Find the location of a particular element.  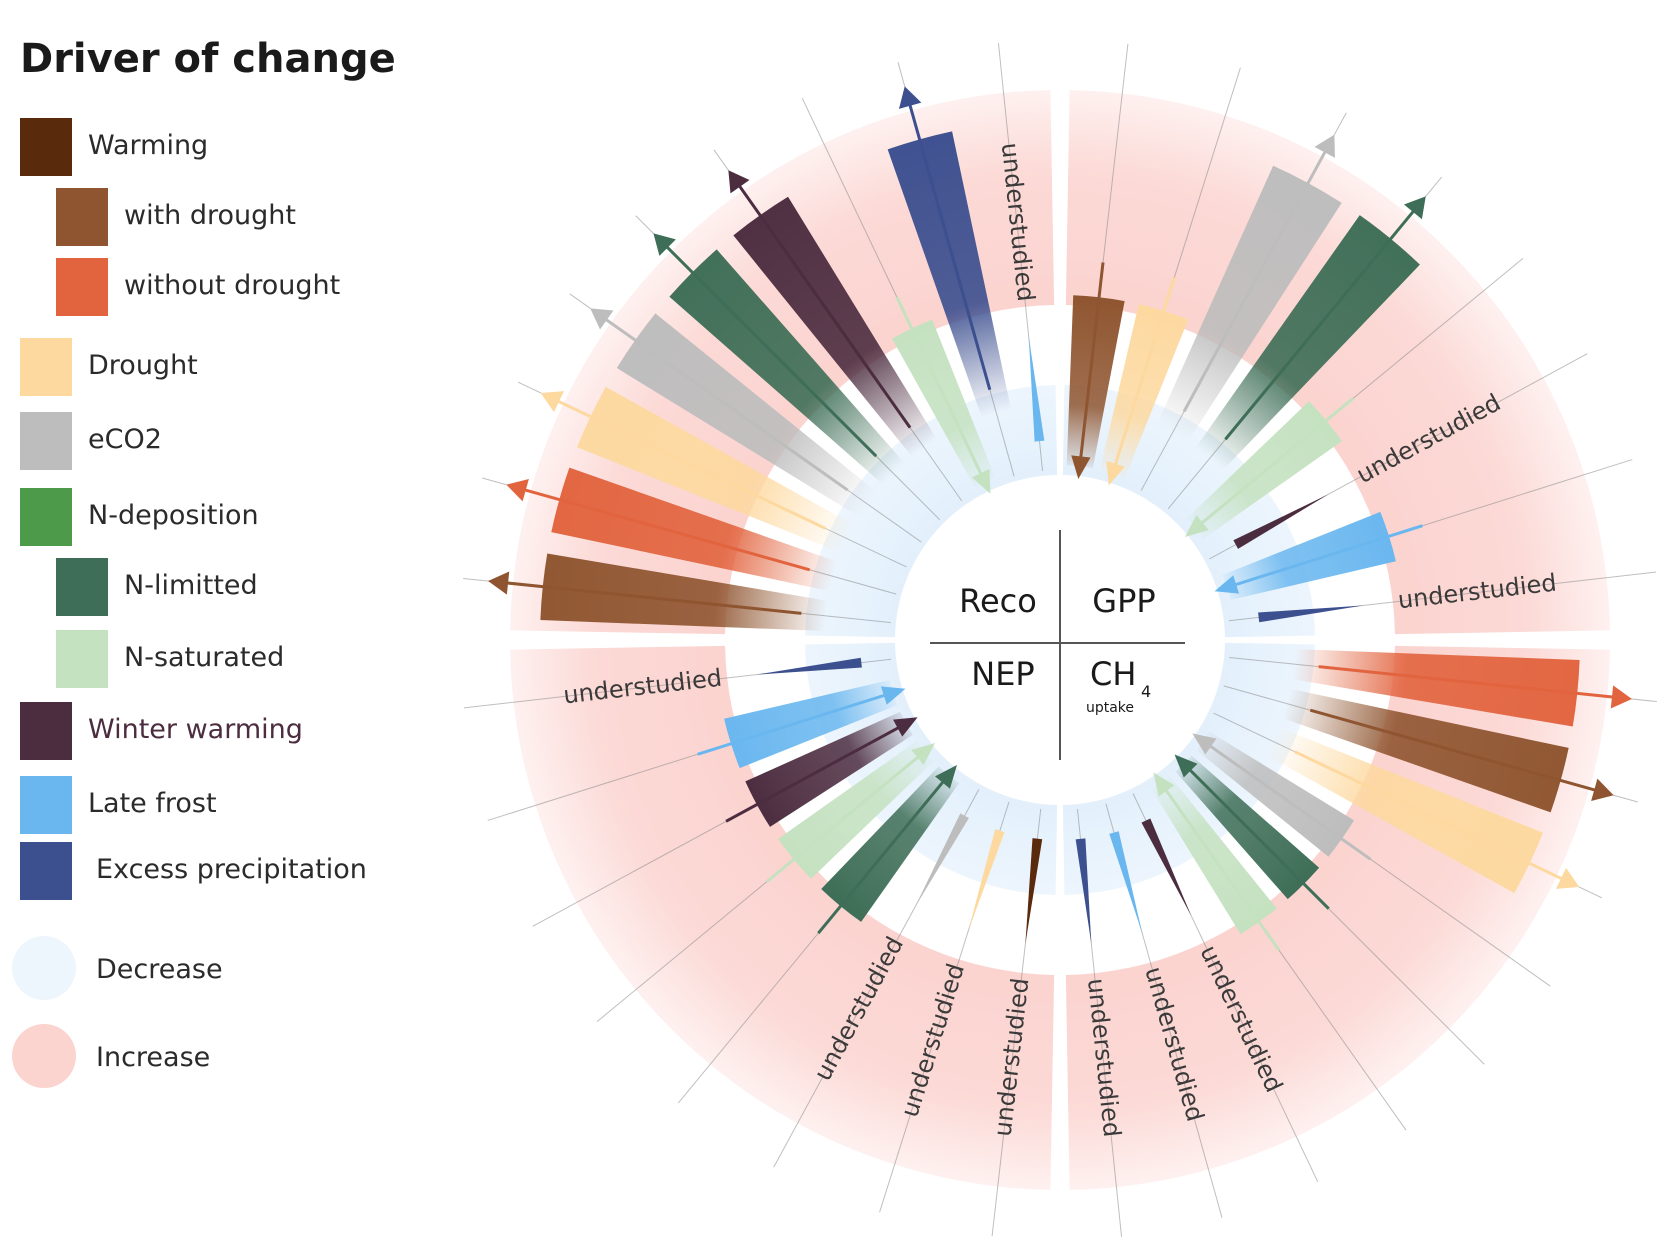

arrowhead-nep-n-limited is located at coordinates (946, 777).